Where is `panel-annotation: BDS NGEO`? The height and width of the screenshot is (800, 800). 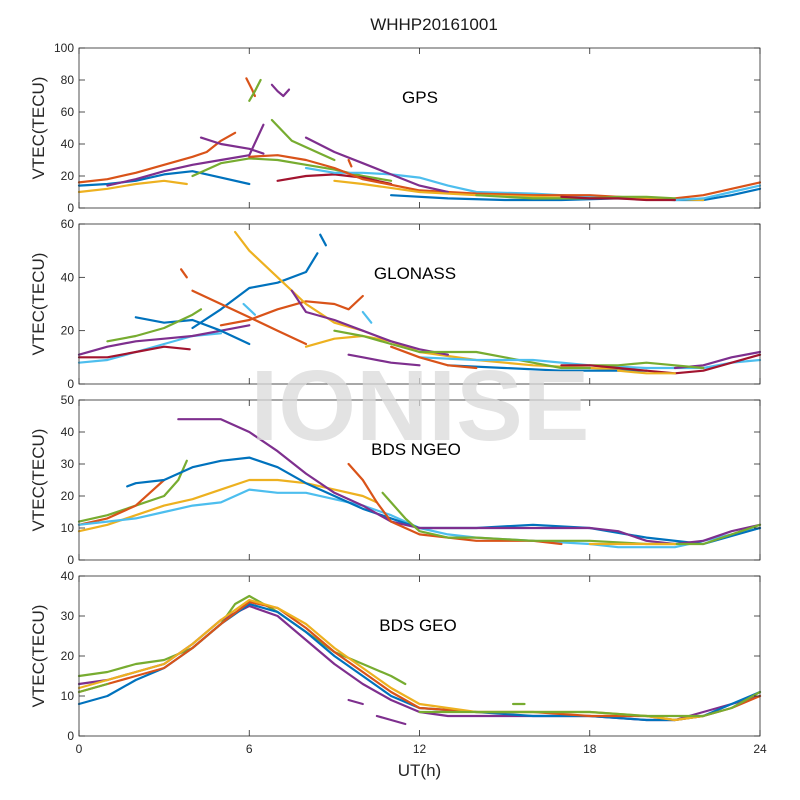 panel-annotation: BDS NGEO is located at coordinates (416, 449).